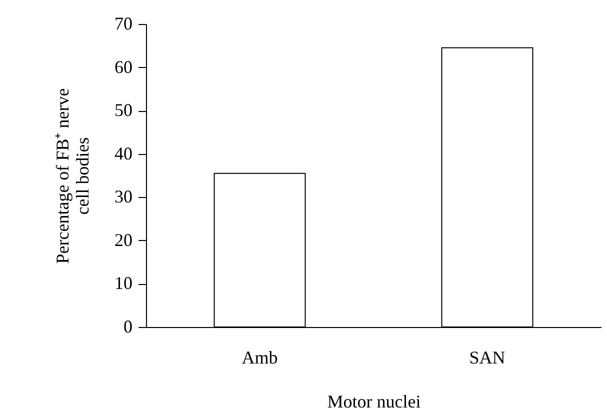  Describe the element at coordinates (128, 326) in the screenshot. I see `y-tick-label: 0` at that location.